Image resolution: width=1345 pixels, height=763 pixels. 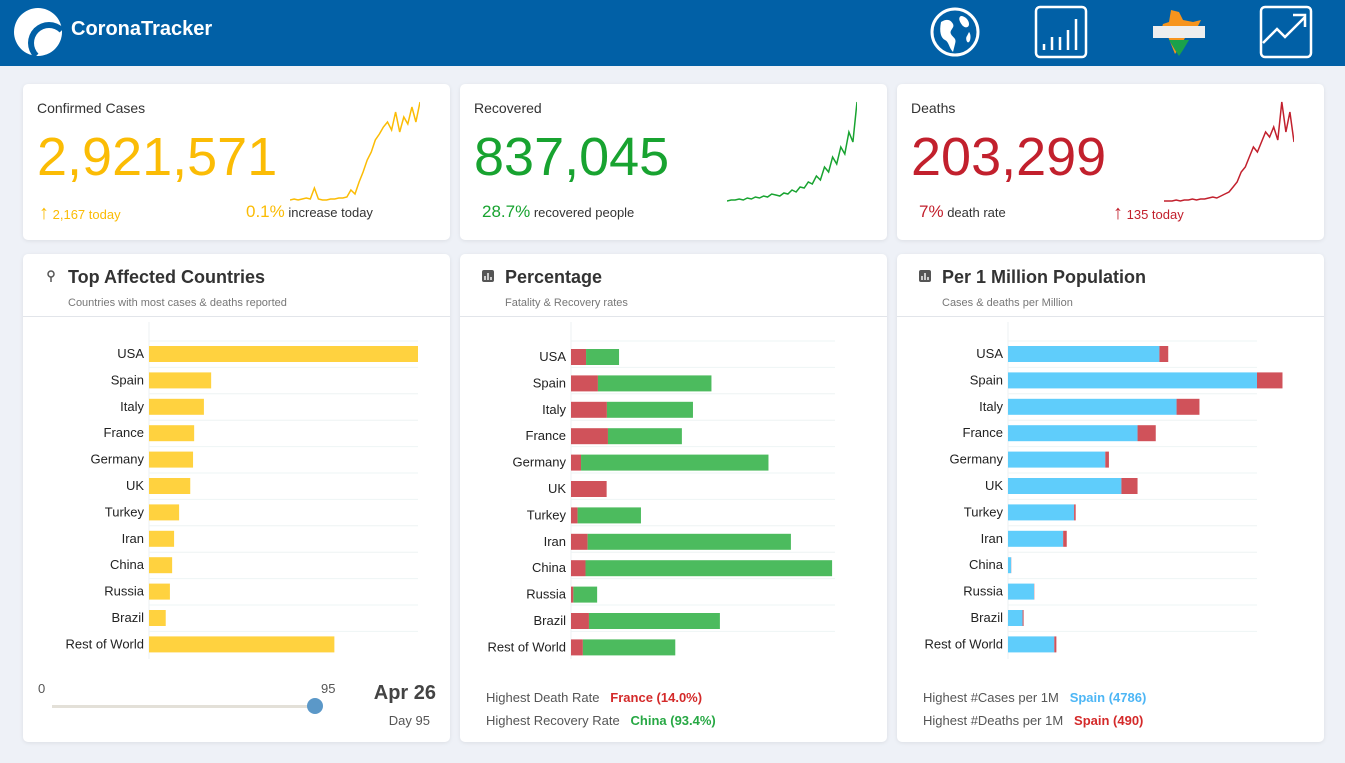 What do you see at coordinates (572, 157) in the screenshot?
I see `recovered-count: 837,045` at bounding box center [572, 157].